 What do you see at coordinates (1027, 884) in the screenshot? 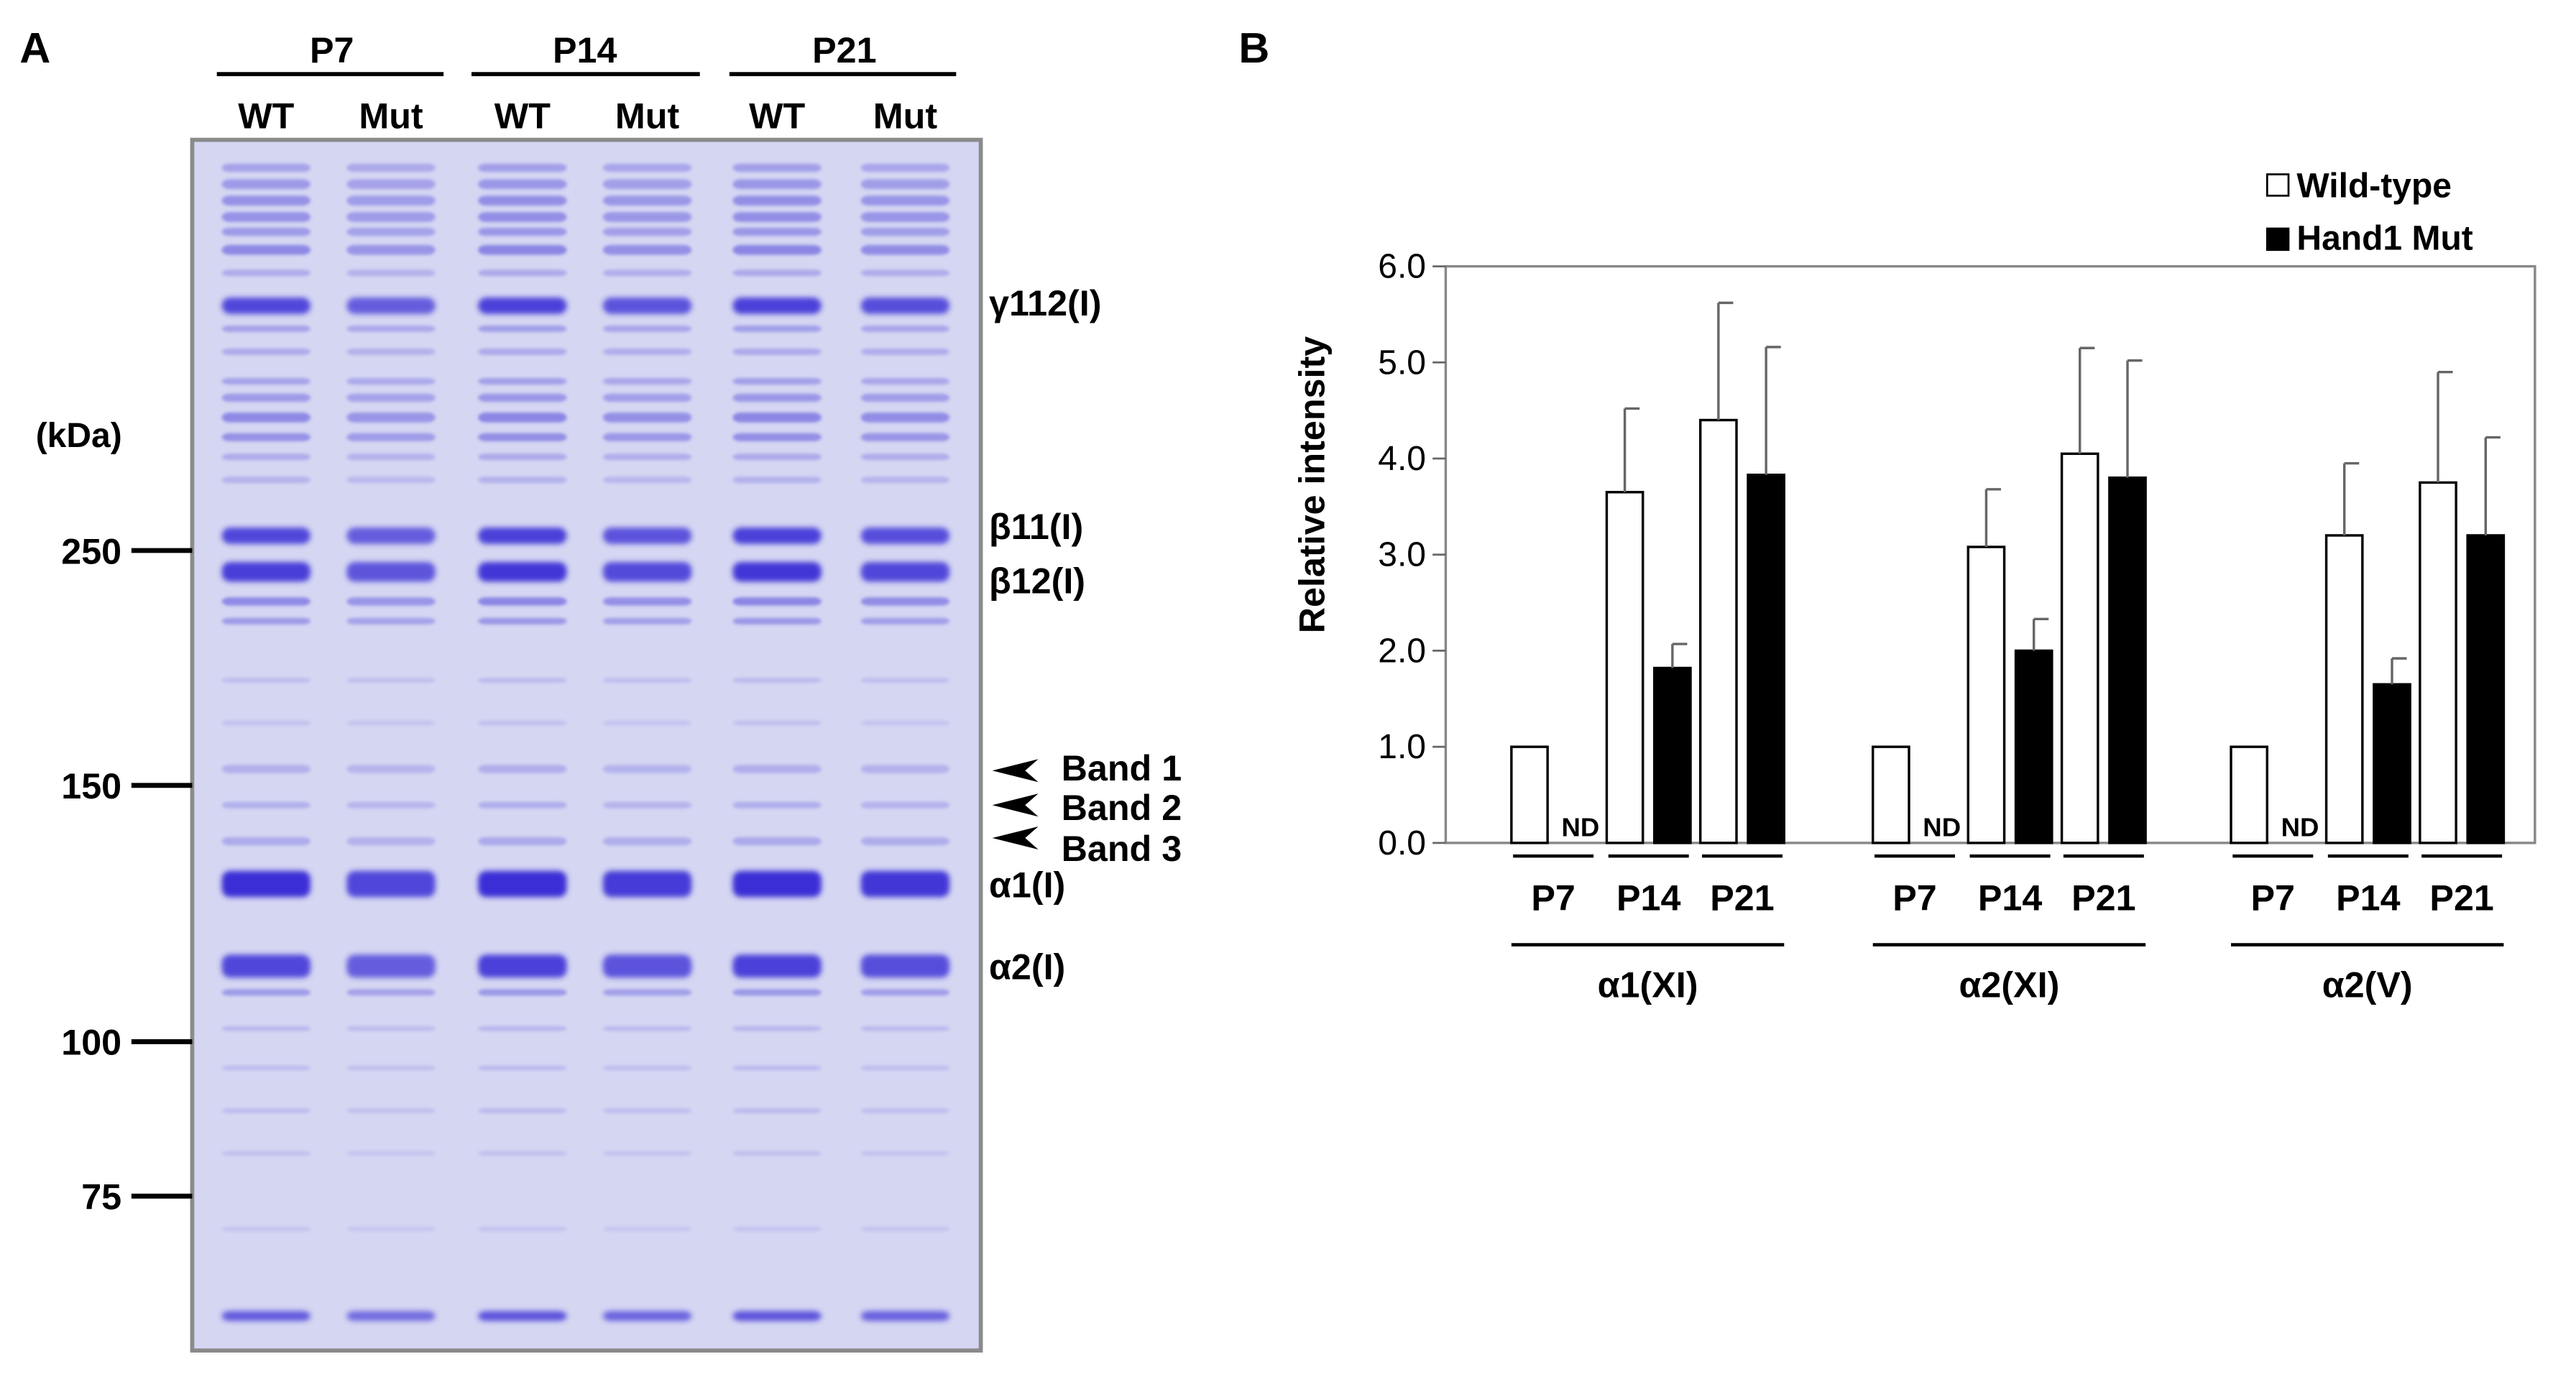
I see `label-a1: α1(I)` at bounding box center [1027, 884].